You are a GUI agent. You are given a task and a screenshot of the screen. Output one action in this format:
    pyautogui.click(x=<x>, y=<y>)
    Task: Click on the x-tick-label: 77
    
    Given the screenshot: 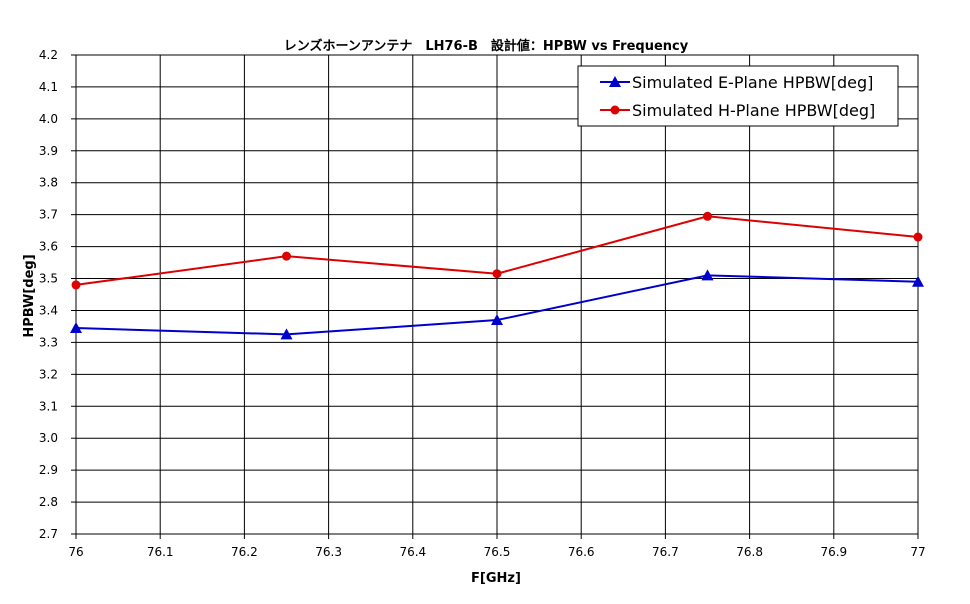 What is the action you would take?
    pyautogui.click(x=917, y=552)
    